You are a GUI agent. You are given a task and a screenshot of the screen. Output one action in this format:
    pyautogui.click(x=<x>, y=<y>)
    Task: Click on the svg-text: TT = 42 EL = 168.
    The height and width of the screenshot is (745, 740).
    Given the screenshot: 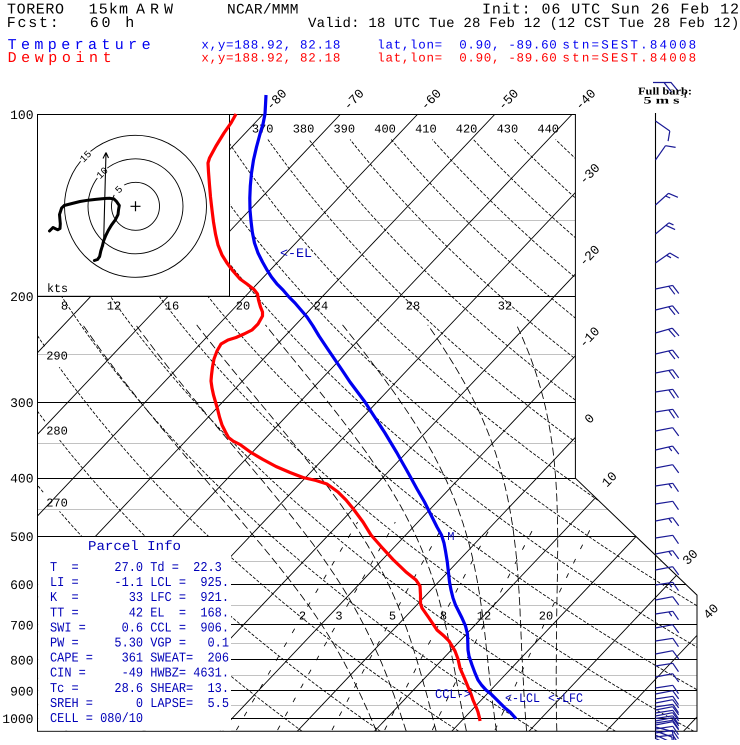 What is the action you would take?
    pyautogui.click(x=139, y=613)
    